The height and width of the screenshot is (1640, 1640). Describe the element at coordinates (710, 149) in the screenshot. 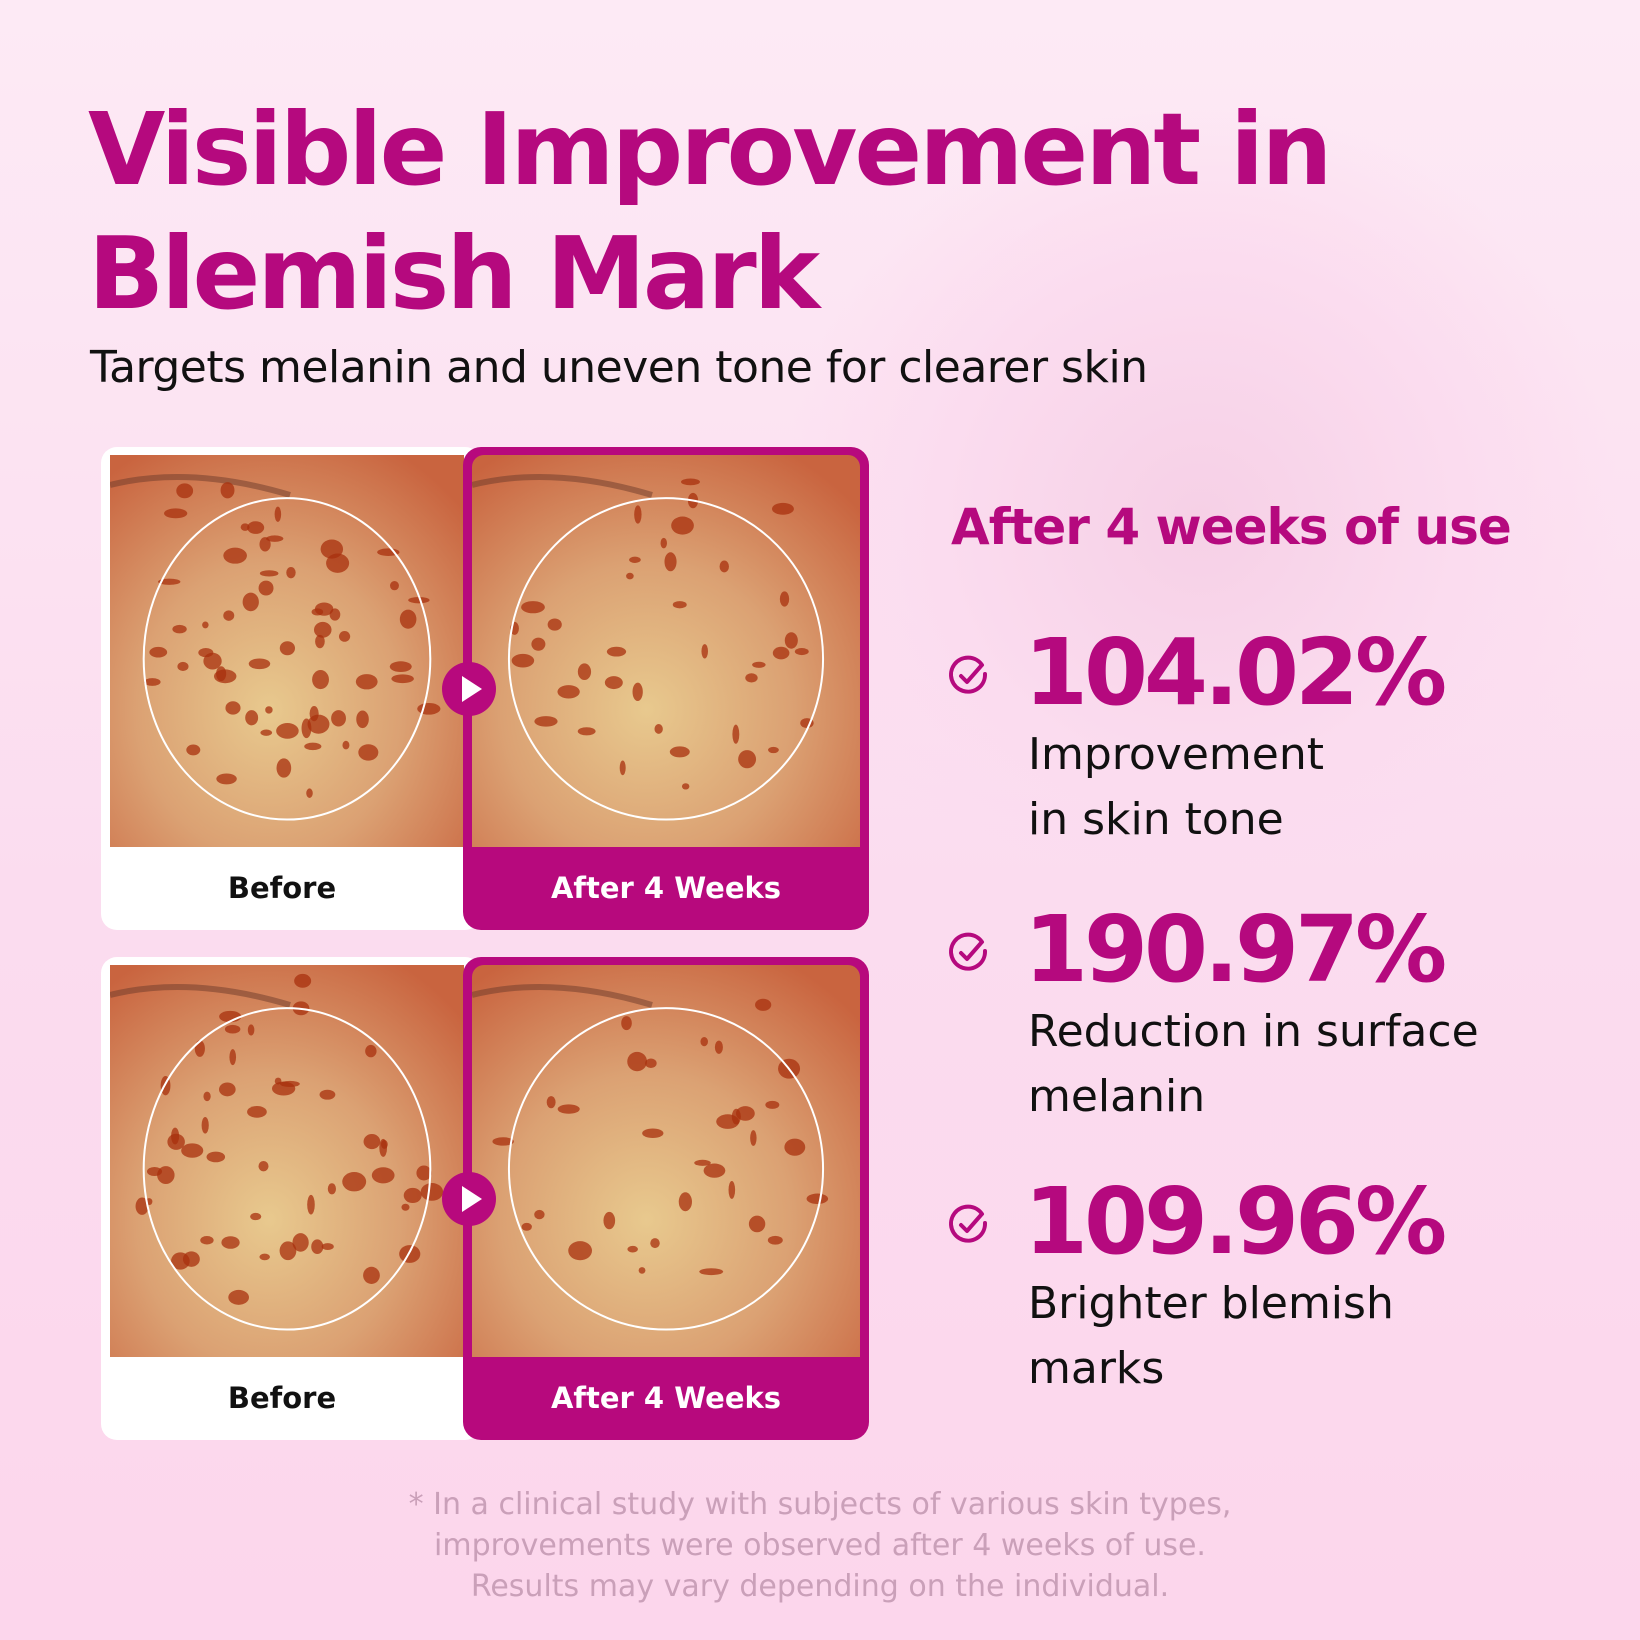

I see `title-line-1: Visible Improvement in` at that location.